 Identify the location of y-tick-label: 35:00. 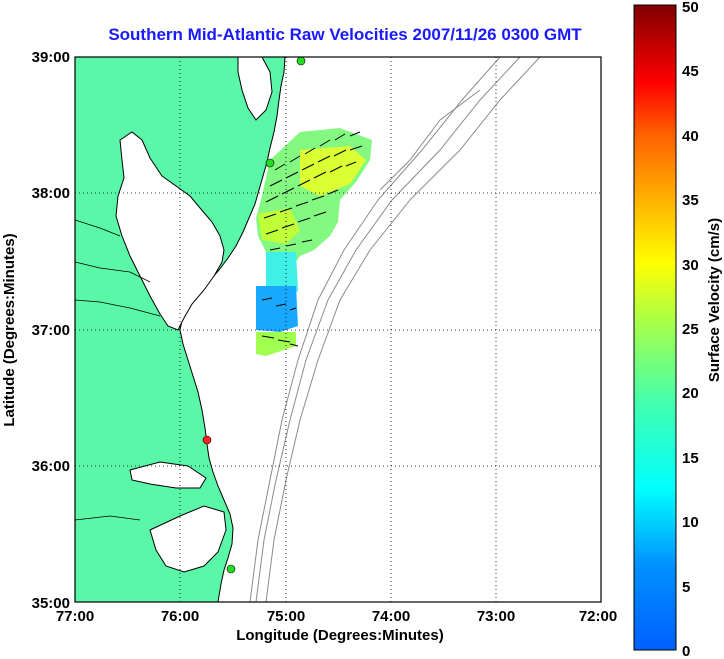
(51, 603).